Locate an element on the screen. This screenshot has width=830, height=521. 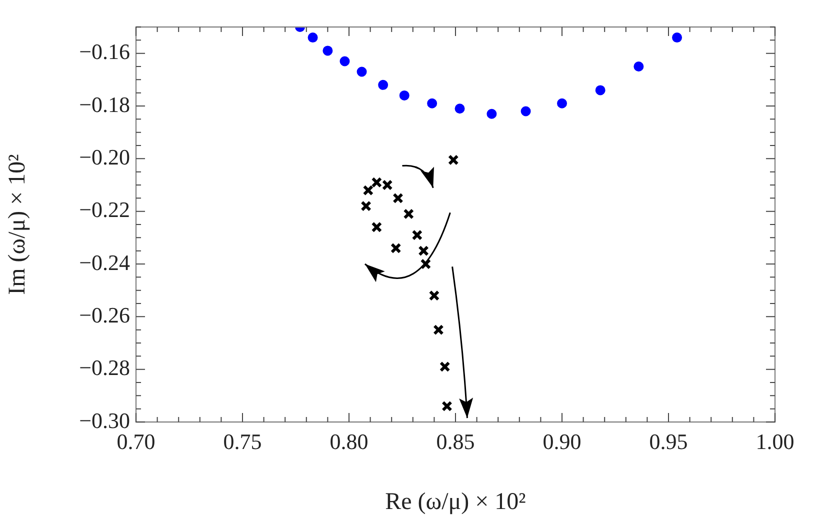
y-axis-title: Im (ω/μ) × 10² is located at coordinates (17, 224).